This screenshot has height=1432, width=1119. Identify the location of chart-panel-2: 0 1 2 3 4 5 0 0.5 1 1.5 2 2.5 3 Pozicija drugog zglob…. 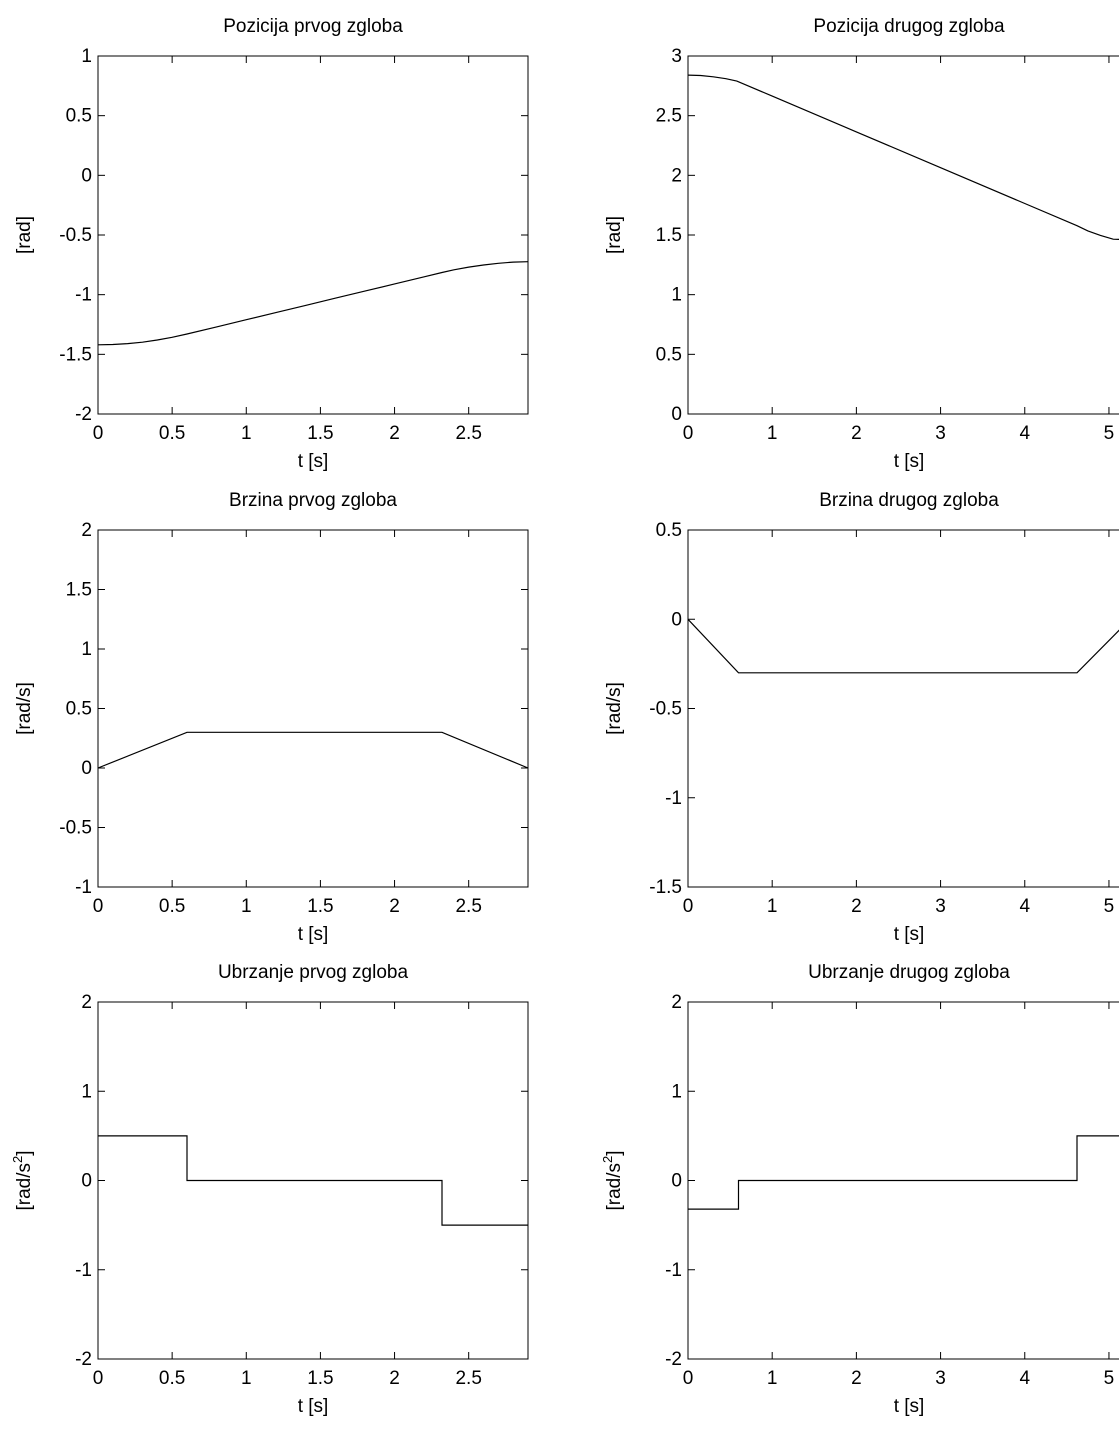
(861, 244).